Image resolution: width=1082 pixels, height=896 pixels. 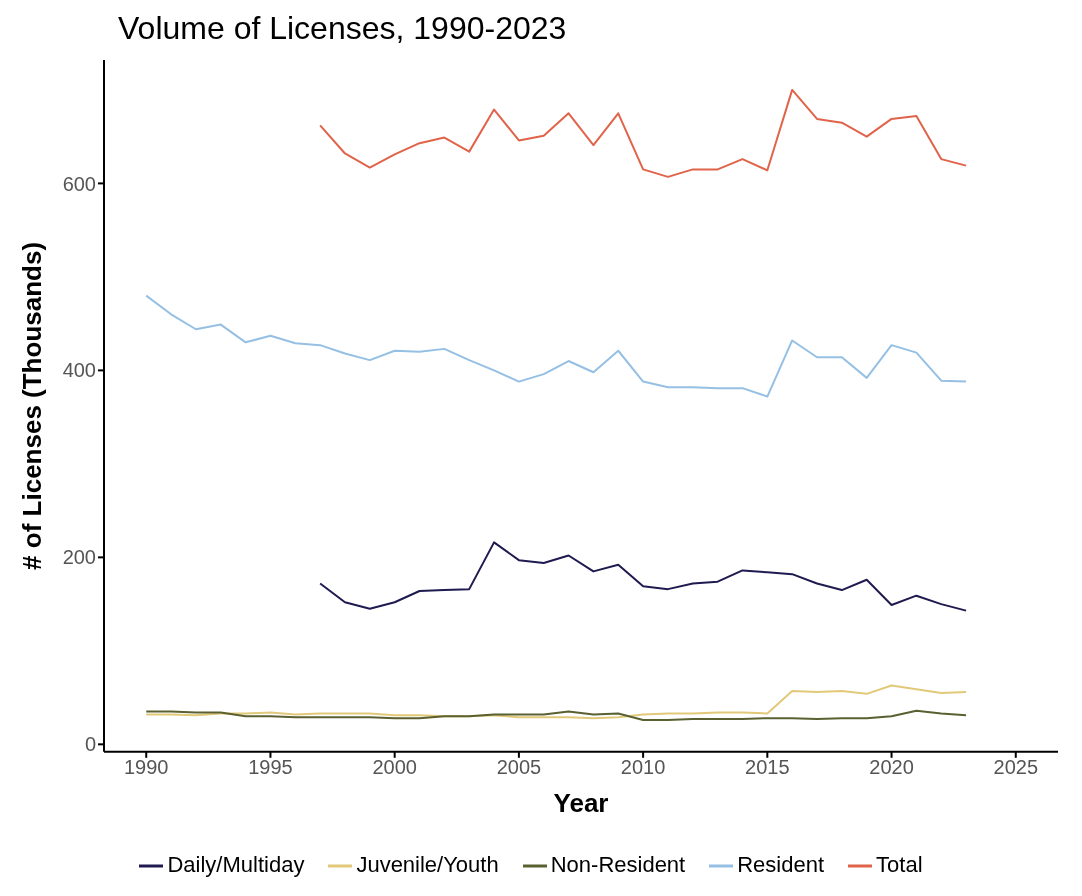 What do you see at coordinates (236, 864) in the screenshot?
I see `legend-label: Daily/Multiday` at bounding box center [236, 864].